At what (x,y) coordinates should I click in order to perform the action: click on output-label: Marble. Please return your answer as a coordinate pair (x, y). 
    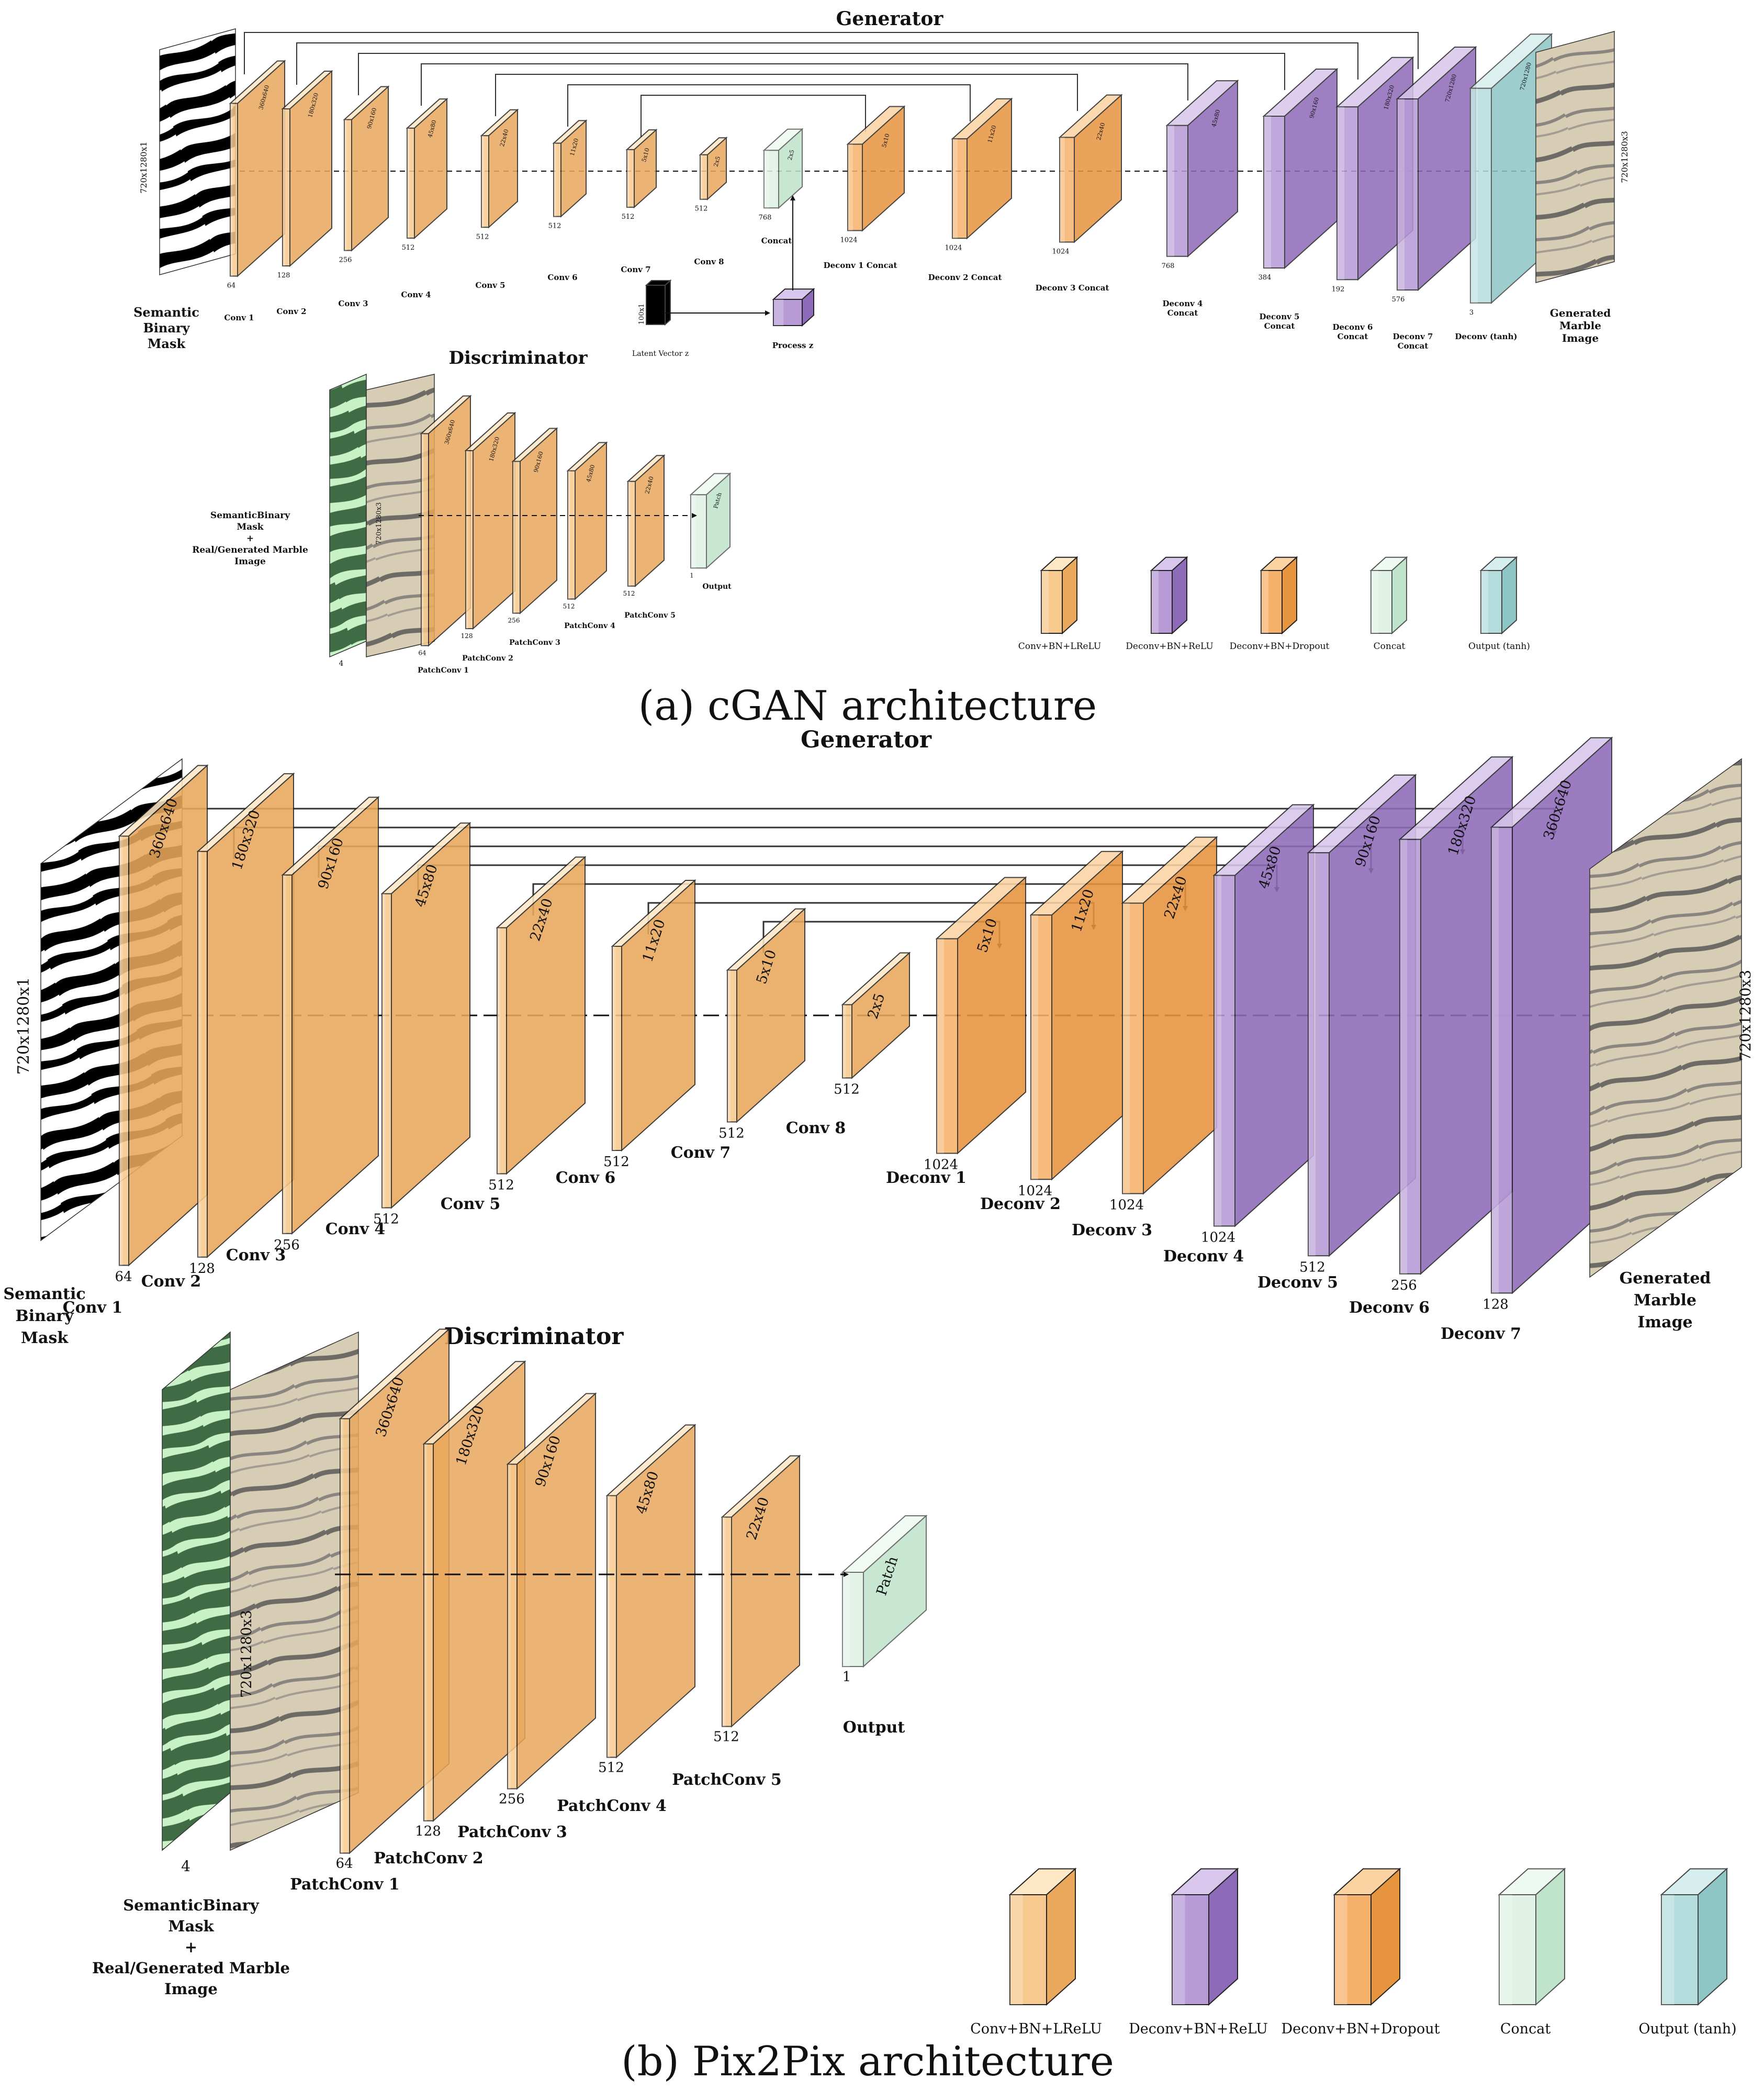
    Looking at the image, I should click on (1665, 1300).